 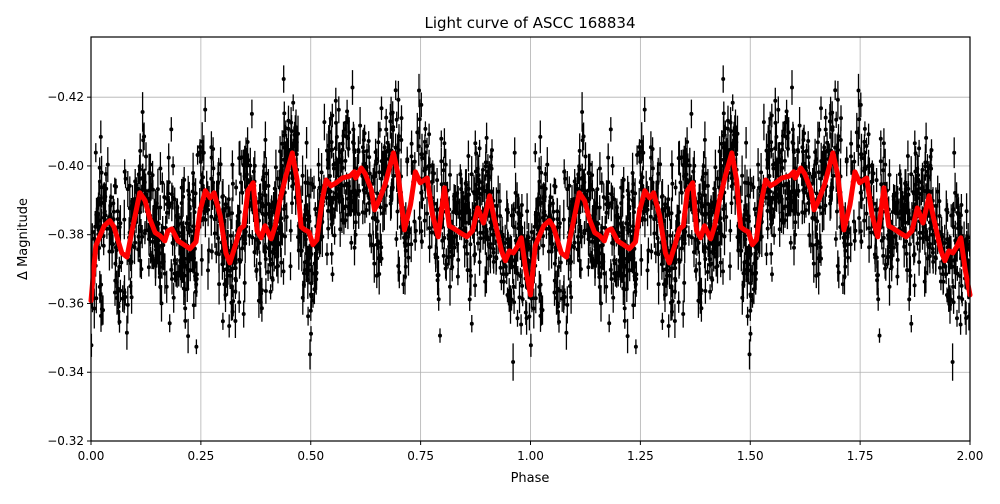 I want to click on x-tick-label: 1.50, so click(x=750, y=456).